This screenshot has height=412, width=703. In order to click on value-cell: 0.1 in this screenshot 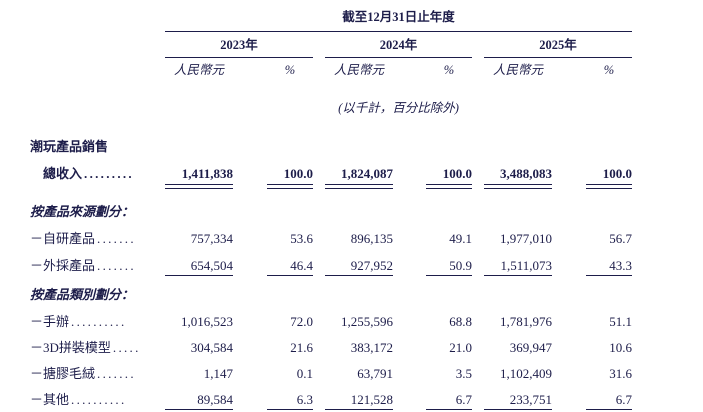, I will do `click(304, 373)`.